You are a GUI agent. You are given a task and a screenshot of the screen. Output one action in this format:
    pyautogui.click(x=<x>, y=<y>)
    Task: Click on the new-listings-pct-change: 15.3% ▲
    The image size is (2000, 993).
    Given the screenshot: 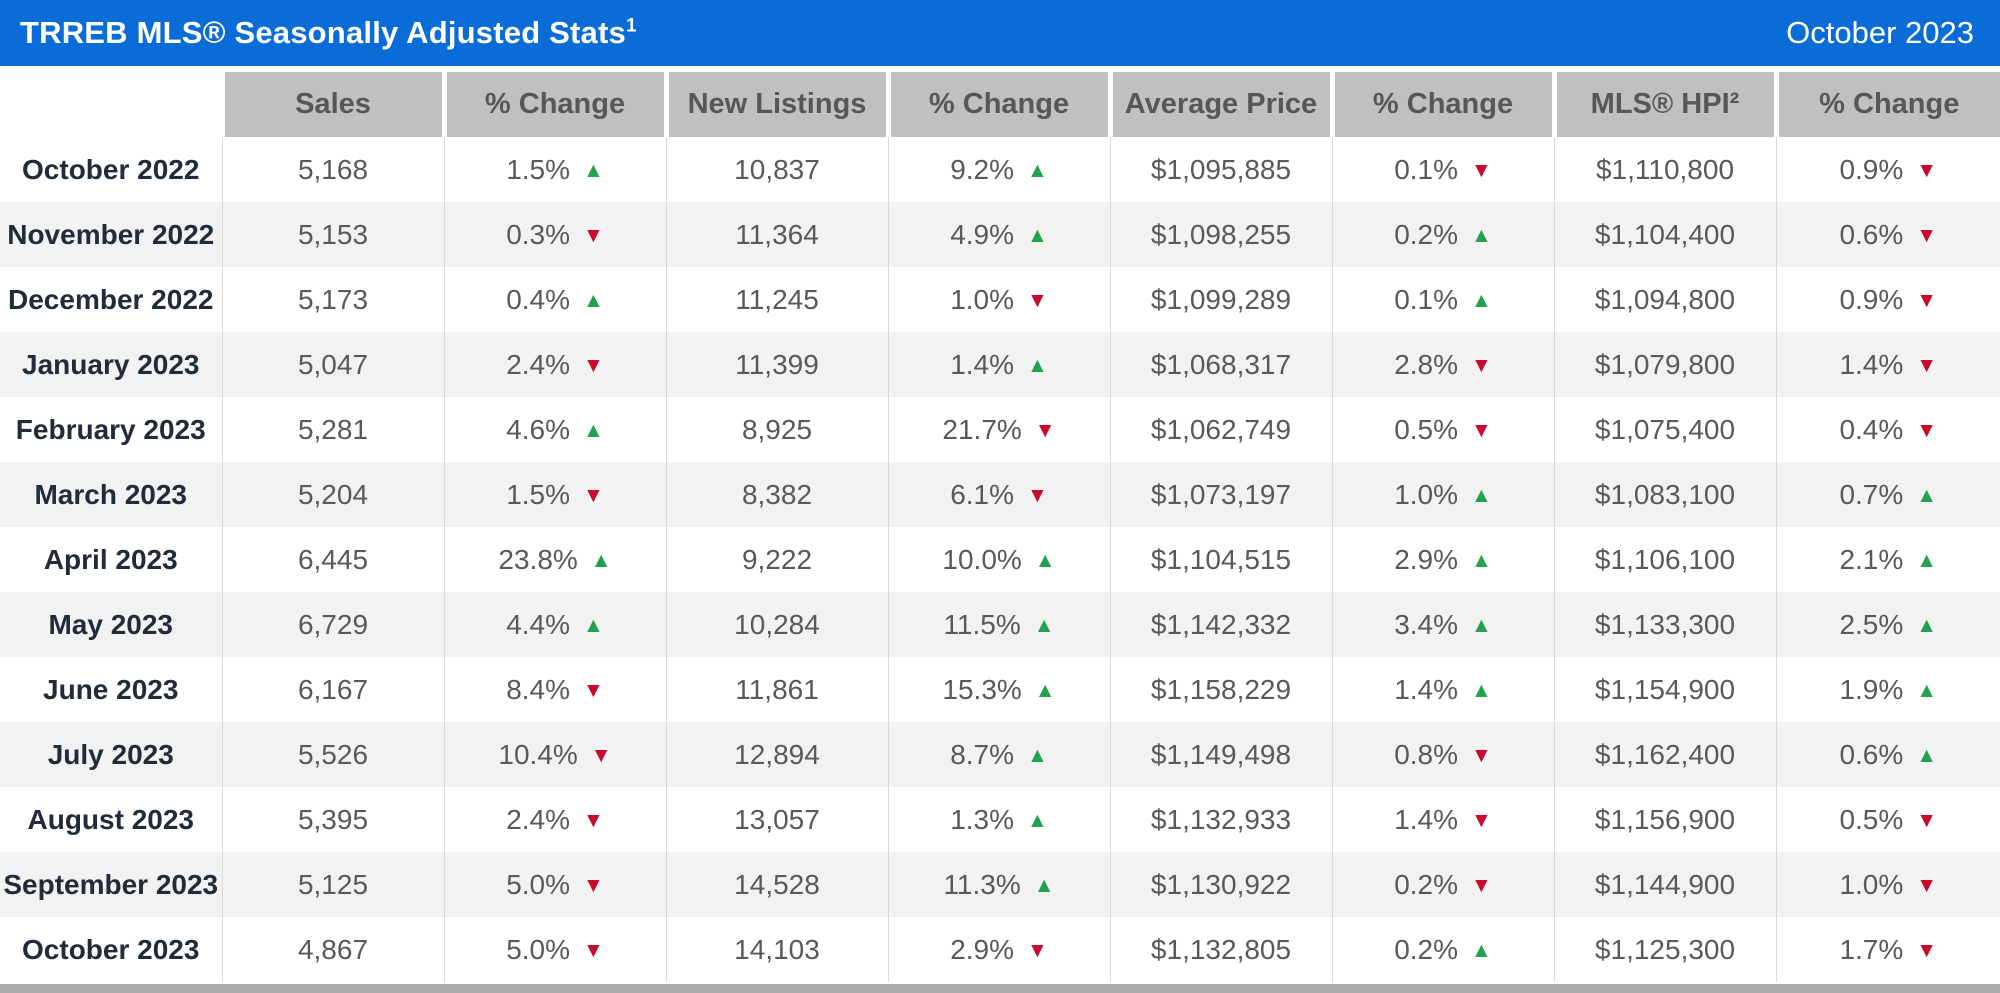 What is the action you would take?
    pyautogui.click(x=998, y=689)
    